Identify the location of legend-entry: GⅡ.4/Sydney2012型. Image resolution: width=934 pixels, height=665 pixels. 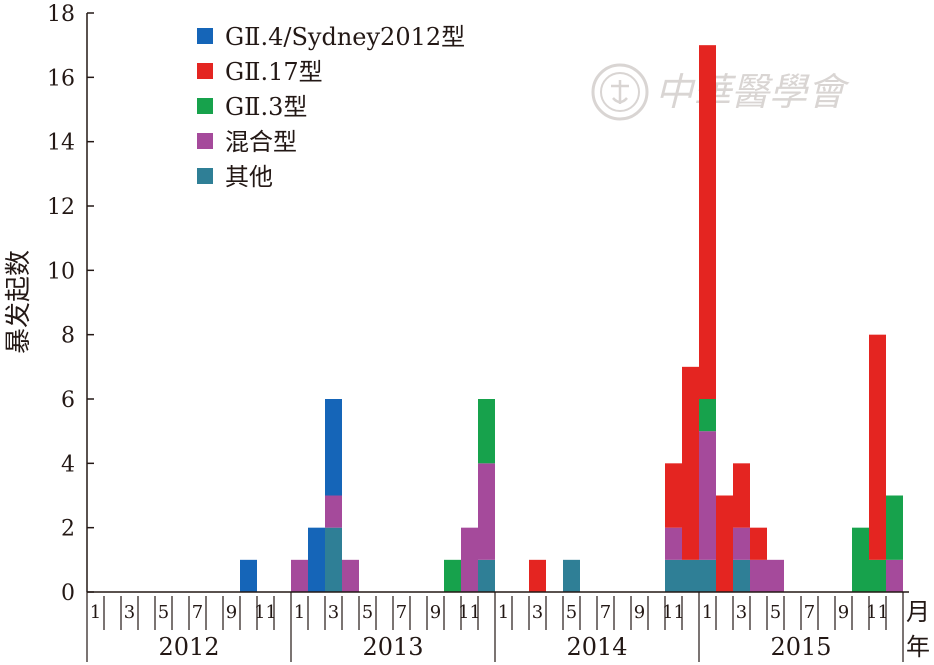
(345, 37).